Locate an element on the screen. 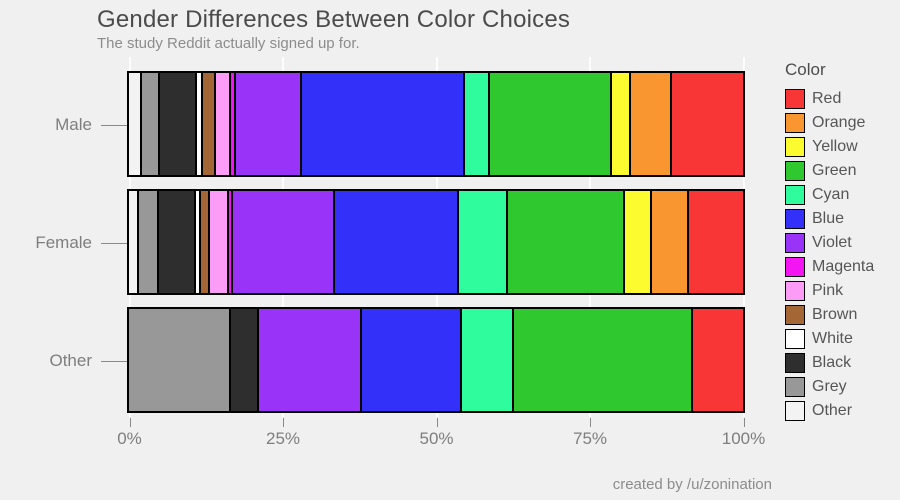 Image resolution: width=900 pixels, height=500 pixels. x-axis-label-100%: 100% is located at coordinates (743, 438).